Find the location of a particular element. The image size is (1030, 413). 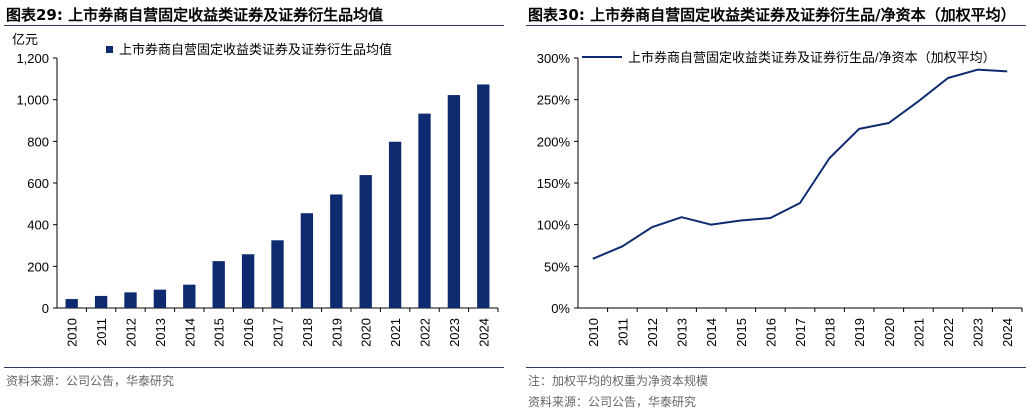

figure-title: 图表30: 上市券商自营固定收益类证券及证券衍生品/净资本（加权平均） is located at coordinates (772, 15).